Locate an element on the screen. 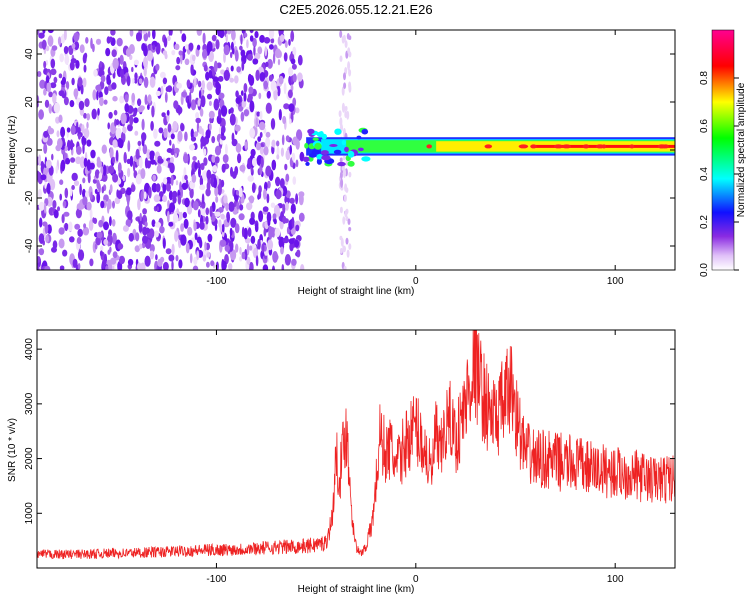 This screenshot has height=600, width=750. snr-x-axis-label: Height of straight line (km) is located at coordinates (356, 589).